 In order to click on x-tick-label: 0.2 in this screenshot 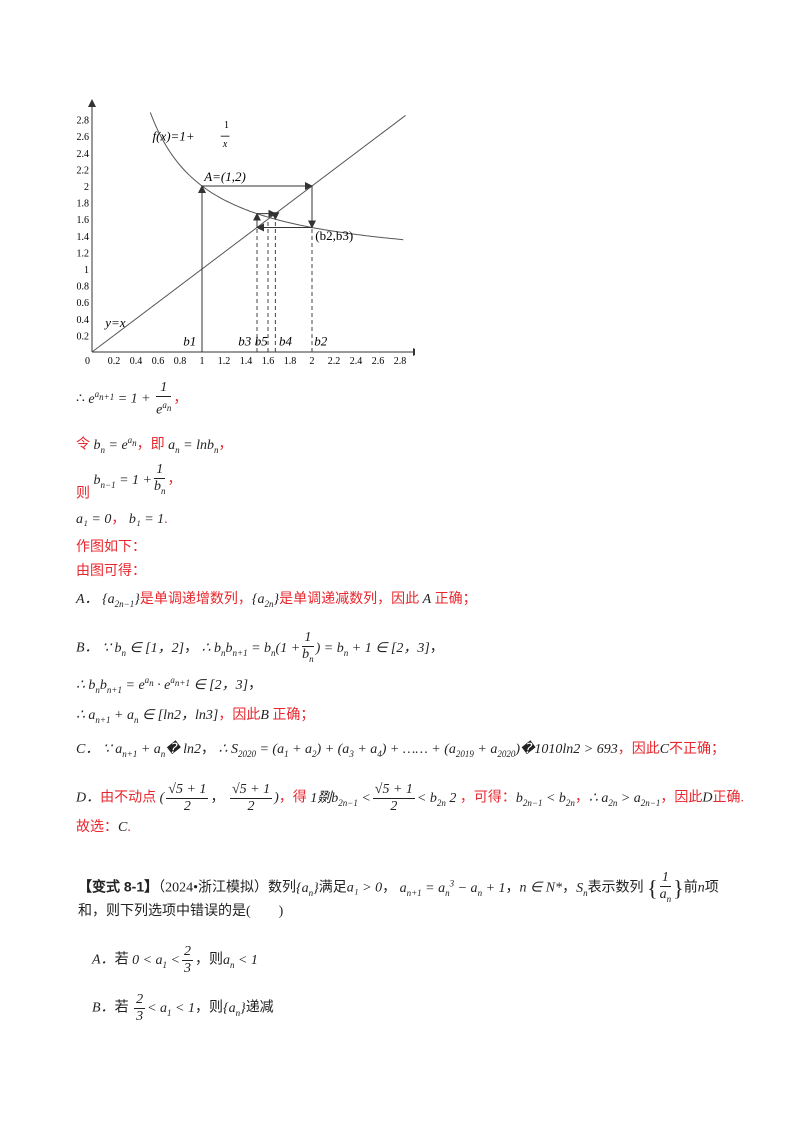, I will do `click(114, 360)`.